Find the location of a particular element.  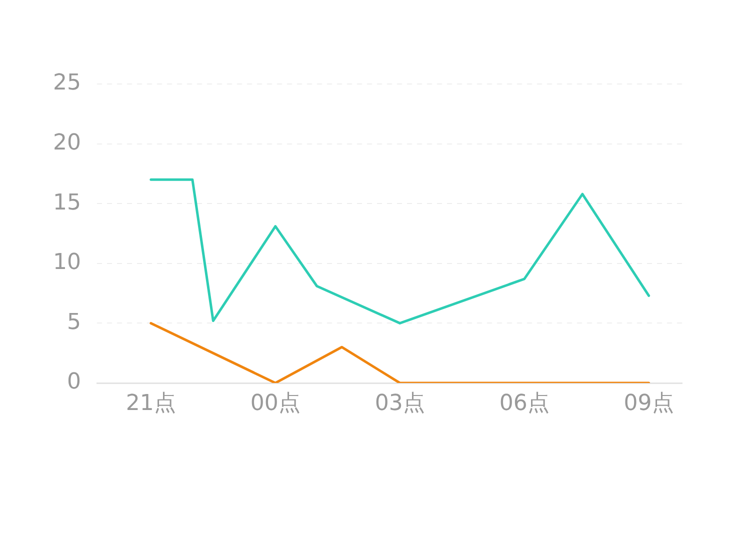

y-tick-label: 20 is located at coordinates (67, 143).